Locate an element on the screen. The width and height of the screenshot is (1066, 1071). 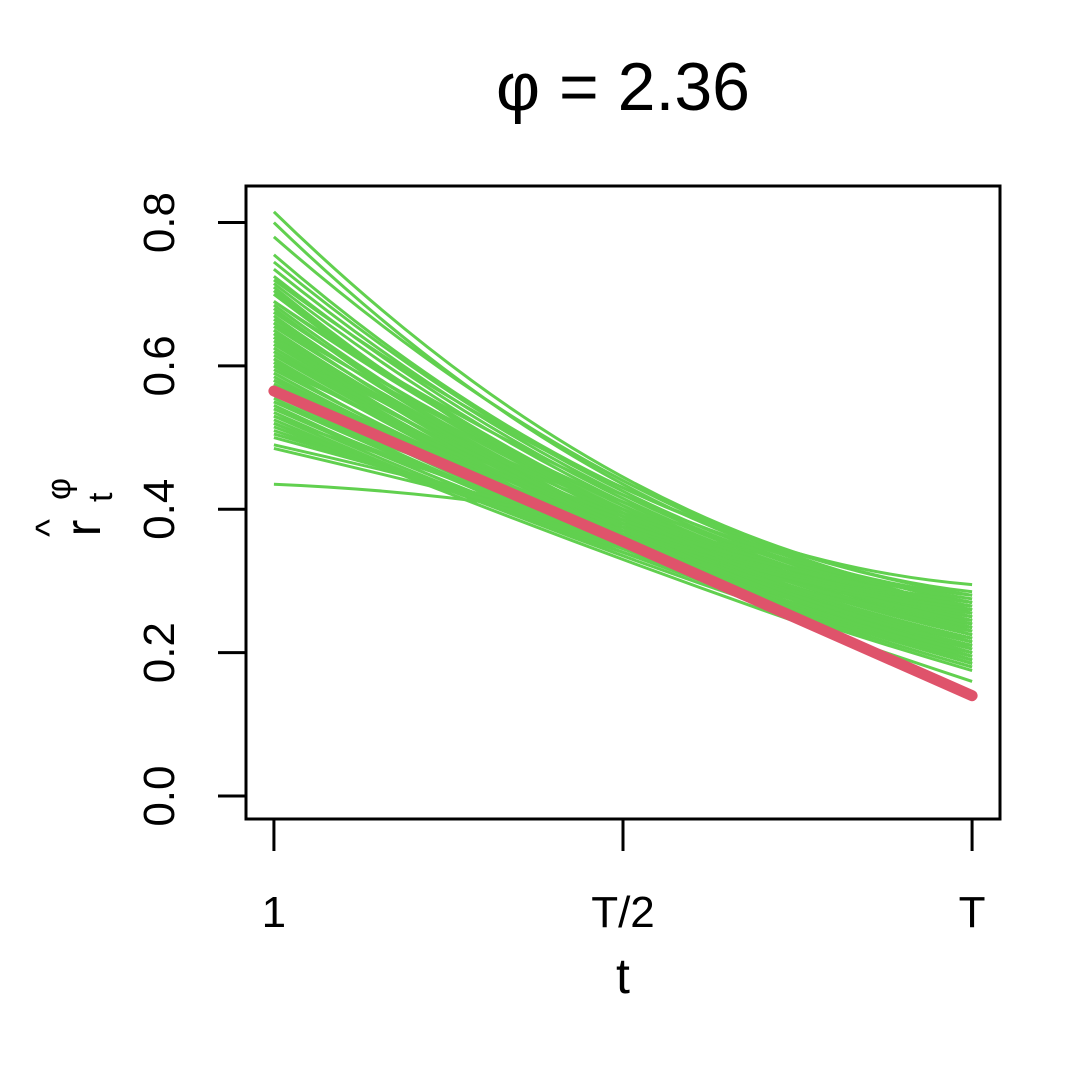
y-axis-tick-label: 0.0 is located at coordinates (159, 796).